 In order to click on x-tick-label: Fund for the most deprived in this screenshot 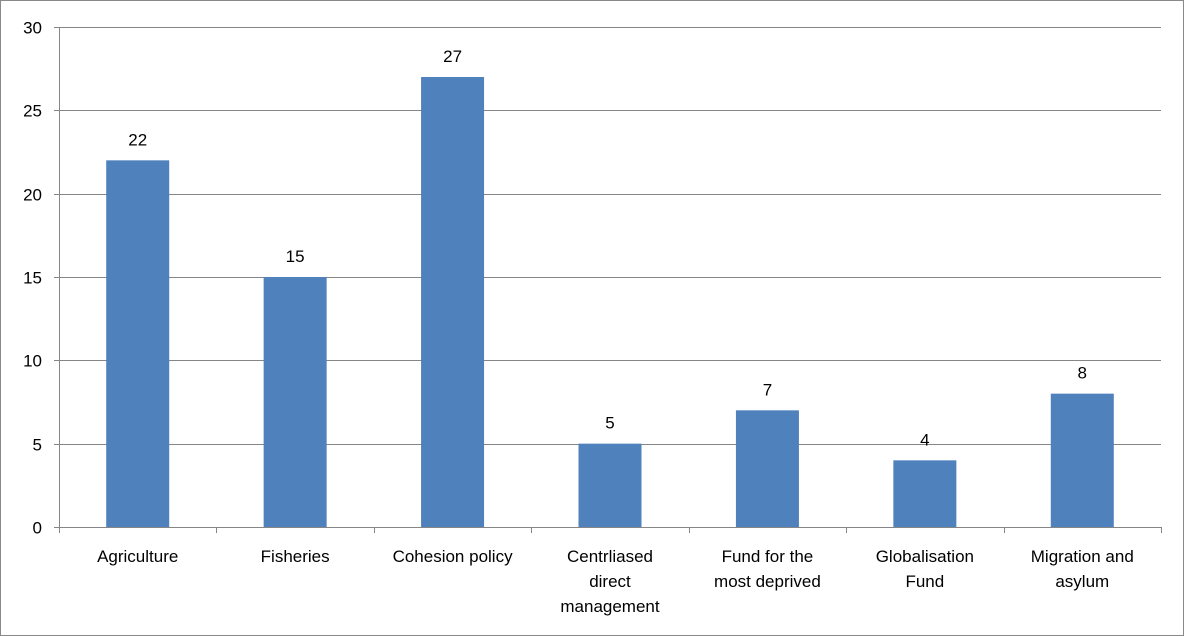, I will do `click(767, 569)`.